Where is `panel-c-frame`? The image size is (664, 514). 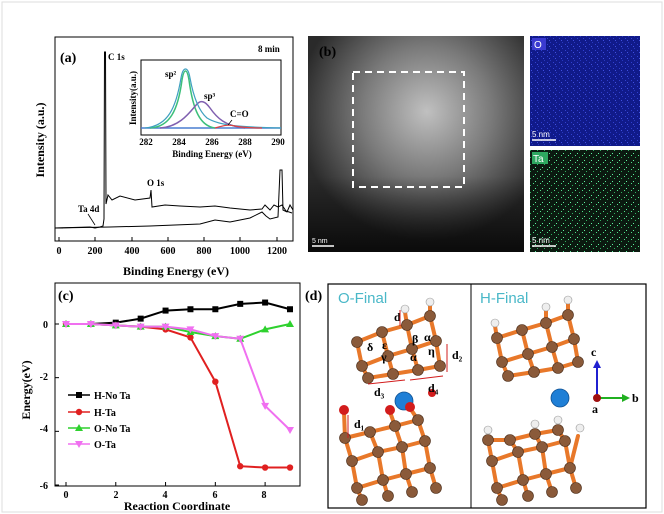
panel-c-frame is located at coordinates (177, 384).